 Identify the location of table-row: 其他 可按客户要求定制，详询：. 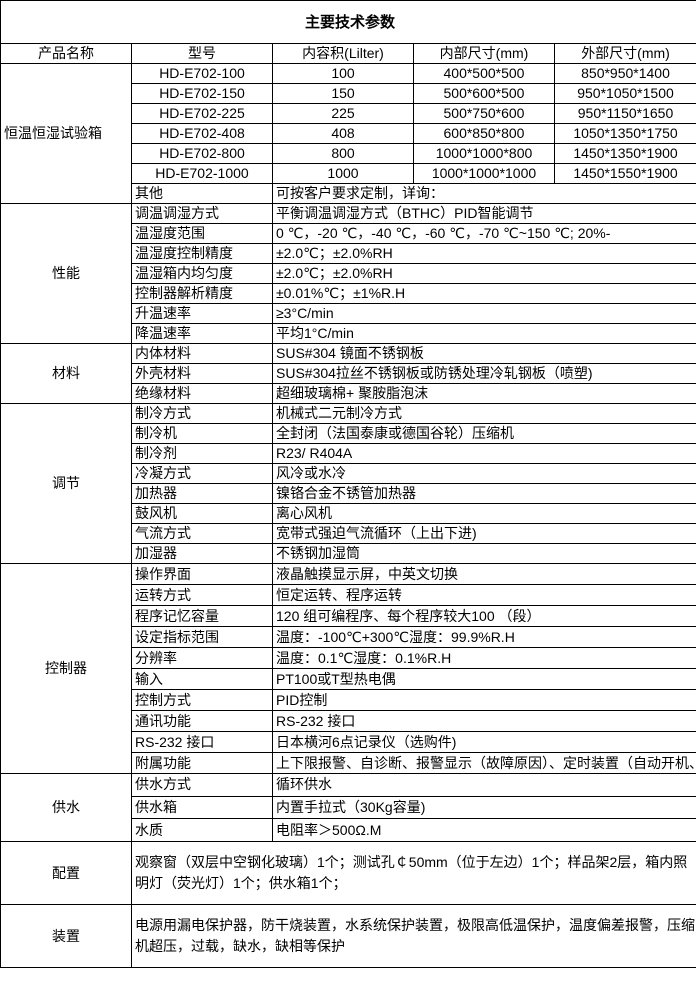
(348, 193).